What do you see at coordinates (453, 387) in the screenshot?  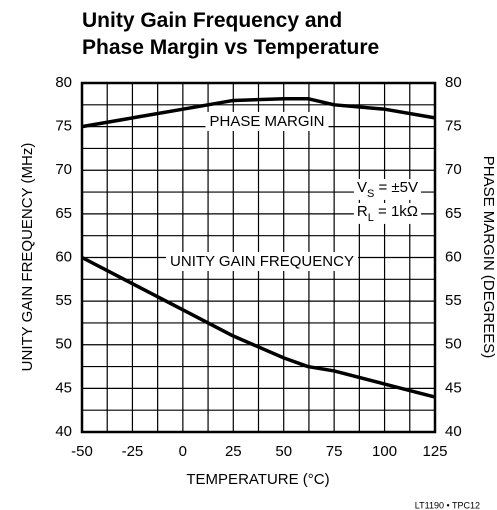 I see `y2-tick-label: 45` at bounding box center [453, 387].